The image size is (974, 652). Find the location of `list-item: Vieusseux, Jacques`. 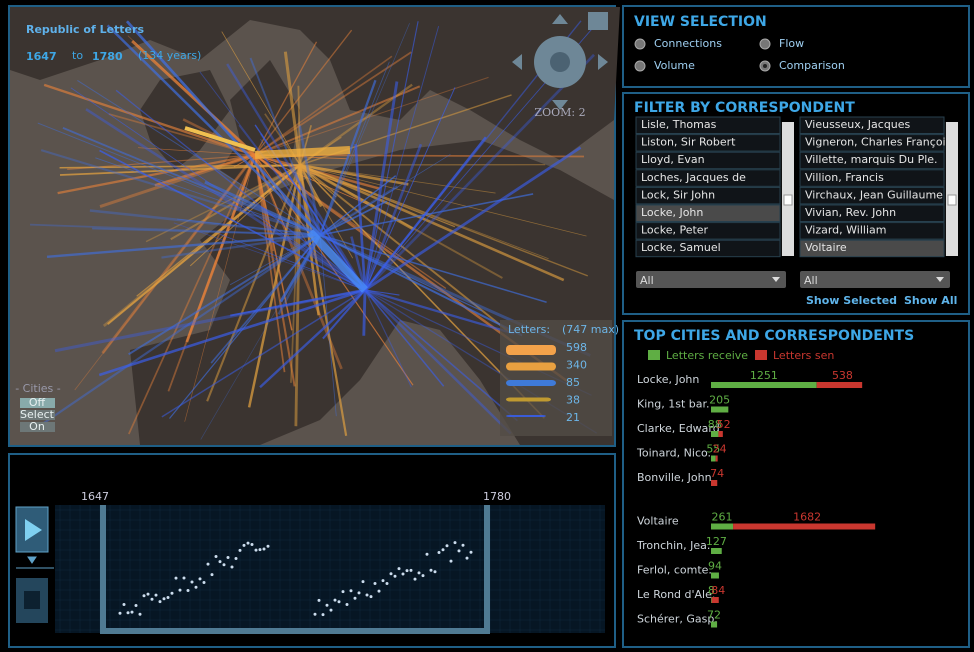

list-item: Vieusseux, Jacques is located at coordinates (858, 124).